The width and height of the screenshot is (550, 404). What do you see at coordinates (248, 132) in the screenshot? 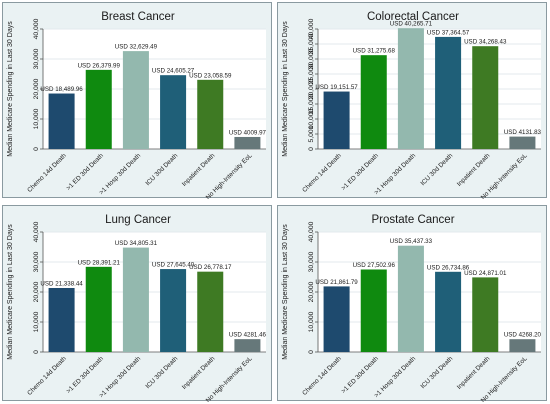
I see `data-label: USD 4009.97` at bounding box center [248, 132].